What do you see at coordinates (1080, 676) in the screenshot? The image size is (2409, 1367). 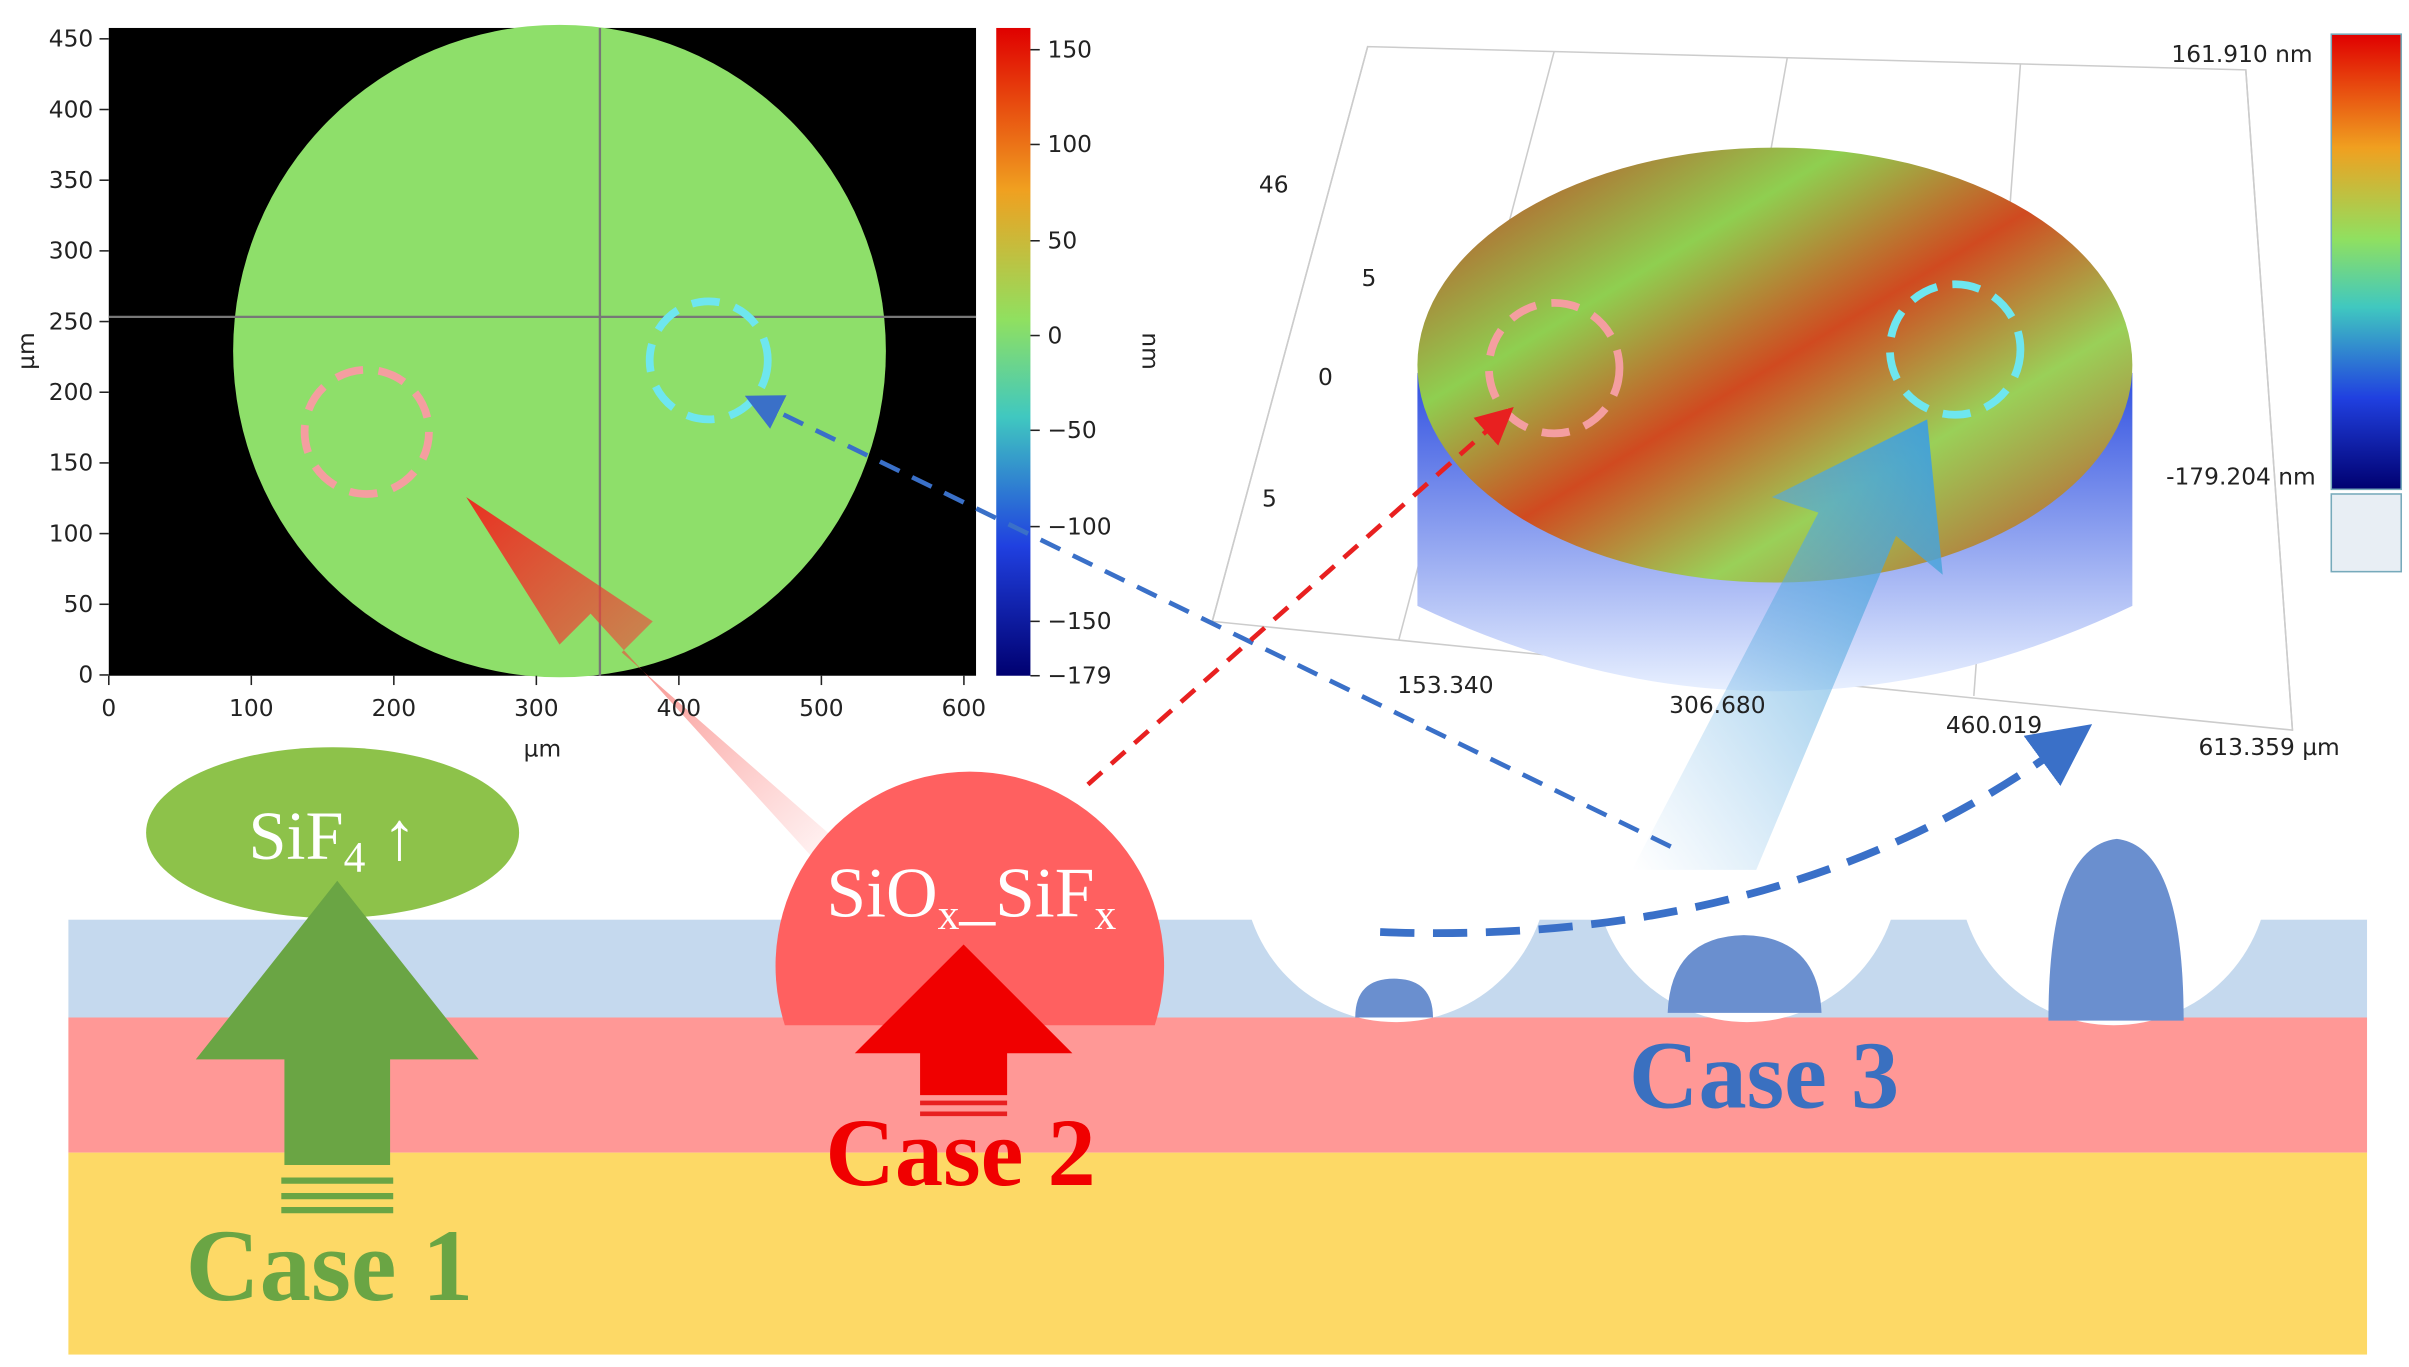 I see `colorbar-tick-label: −179` at bounding box center [1080, 676].